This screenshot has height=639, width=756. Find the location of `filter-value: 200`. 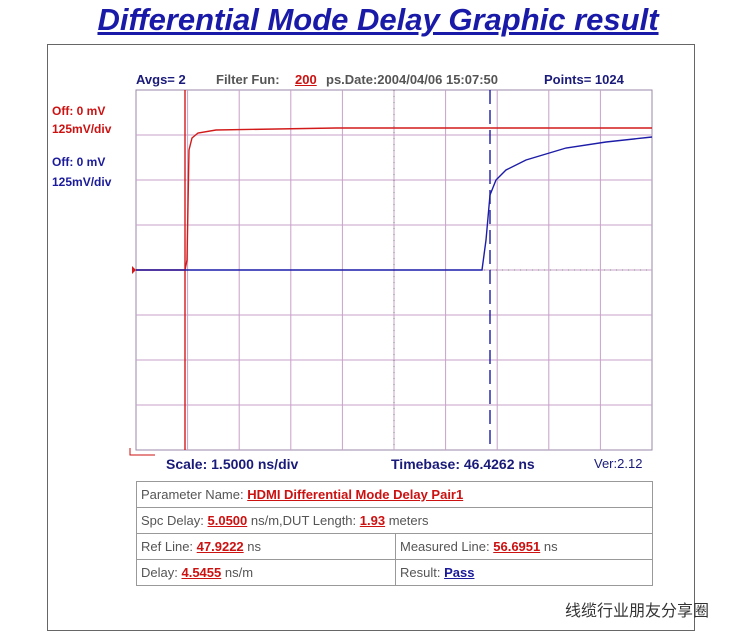

filter-value: 200 is located at coordinates (306, 79).